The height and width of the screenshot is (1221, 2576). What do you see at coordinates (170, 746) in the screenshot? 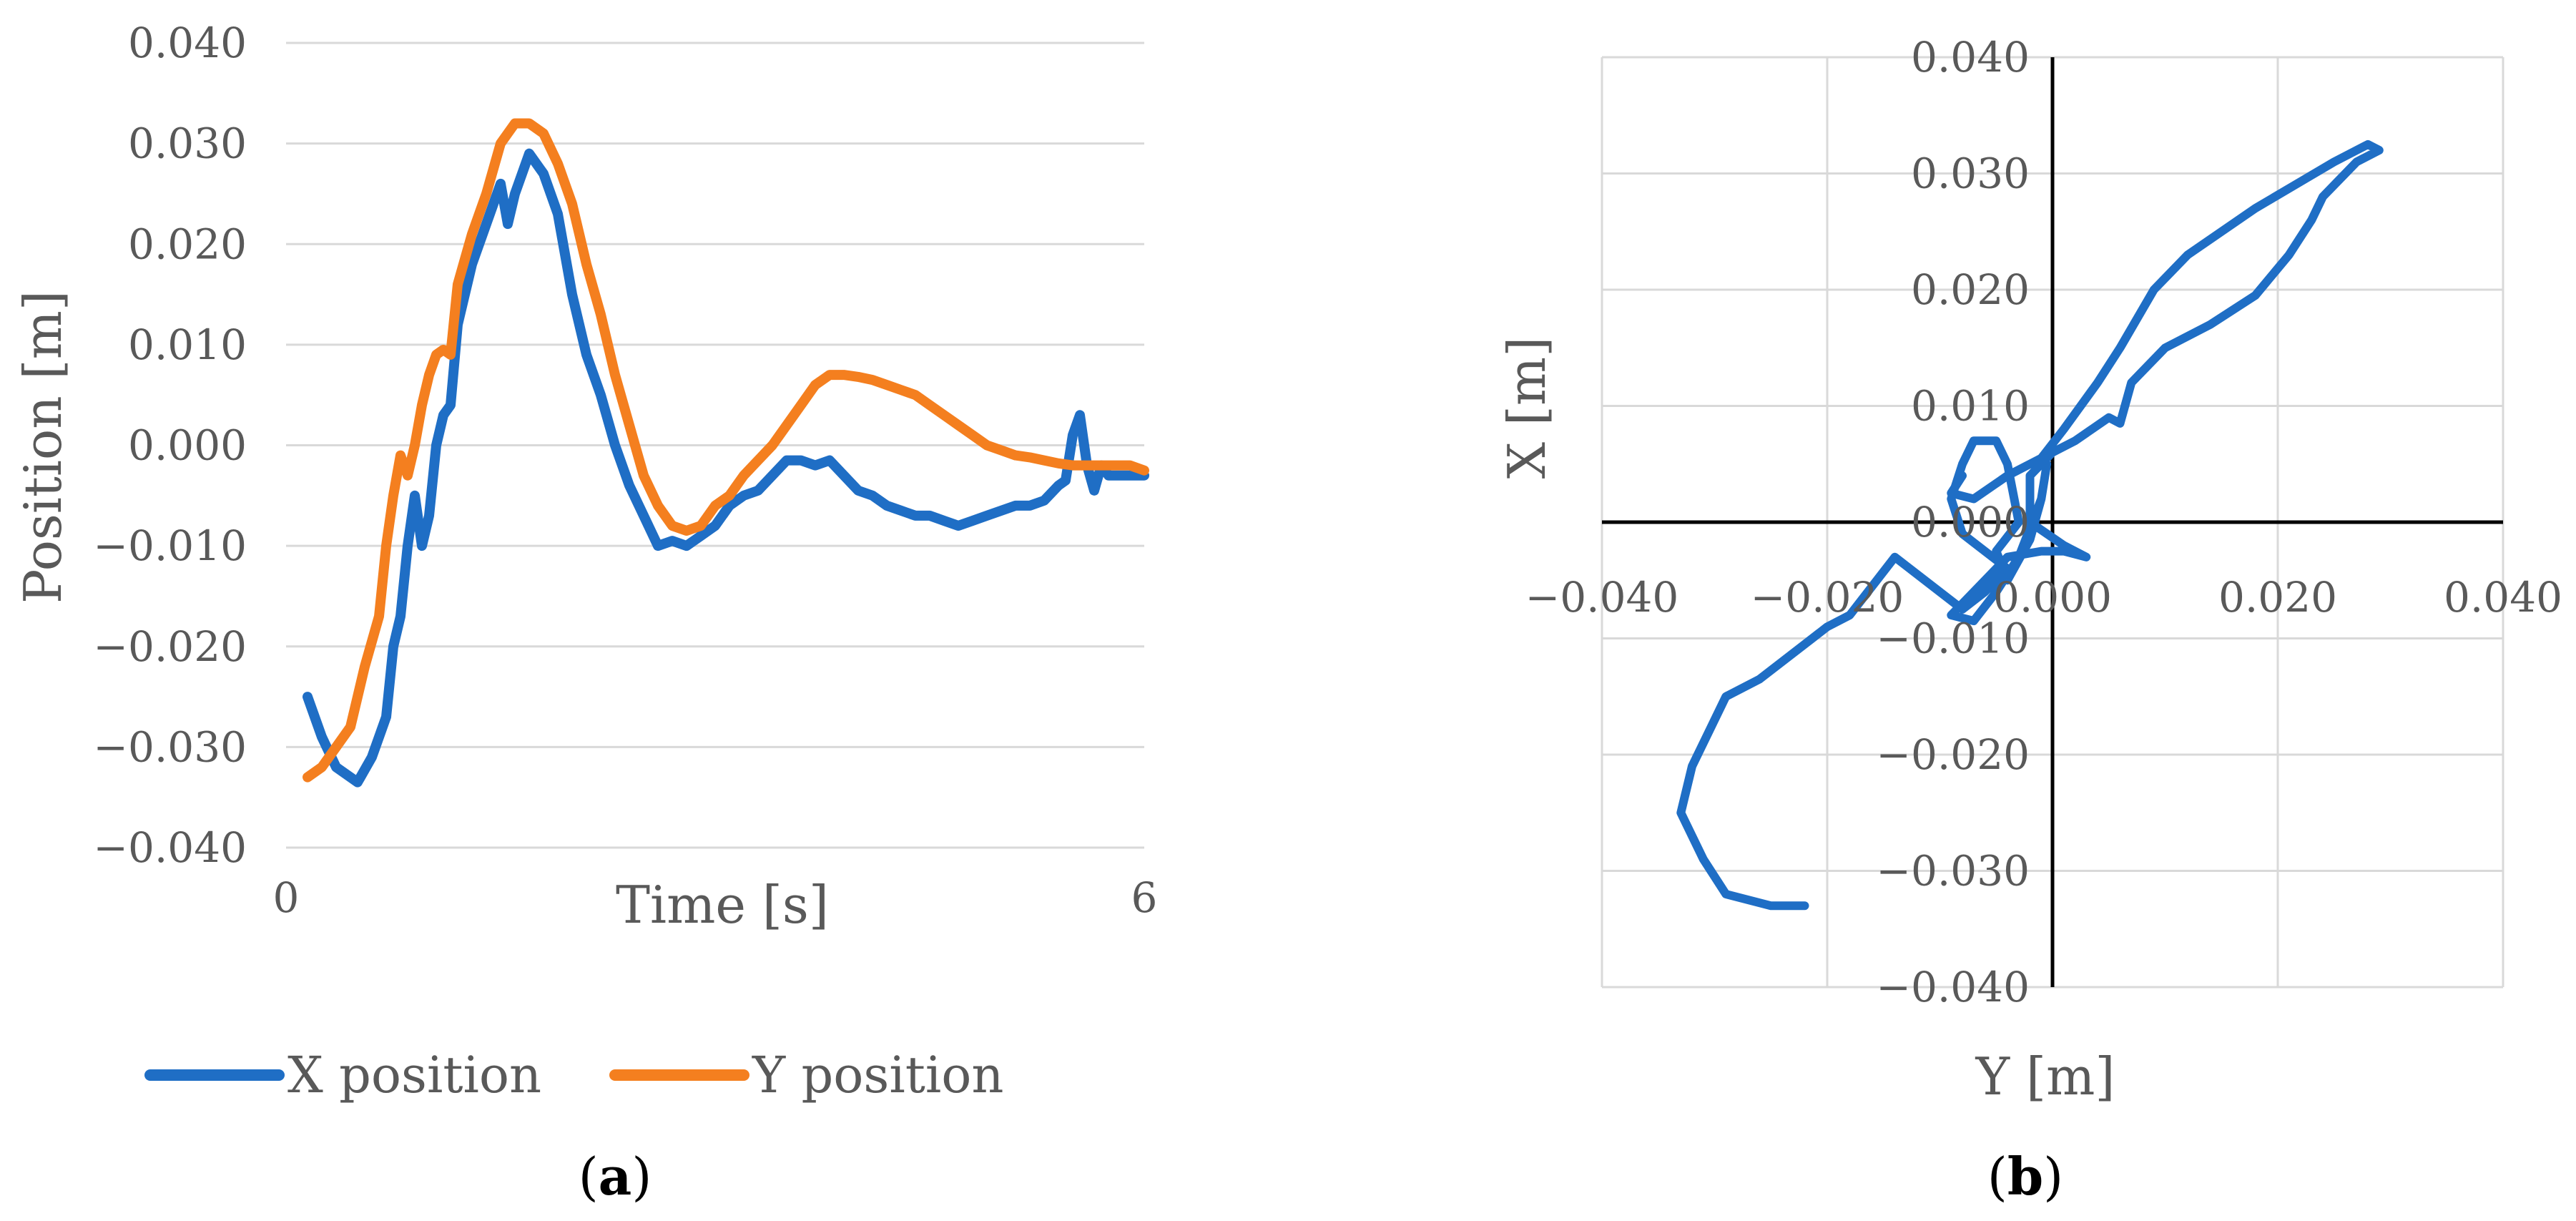
I see `panel-a-y-tick-label: −0.030` at bounding box center [170, 746].